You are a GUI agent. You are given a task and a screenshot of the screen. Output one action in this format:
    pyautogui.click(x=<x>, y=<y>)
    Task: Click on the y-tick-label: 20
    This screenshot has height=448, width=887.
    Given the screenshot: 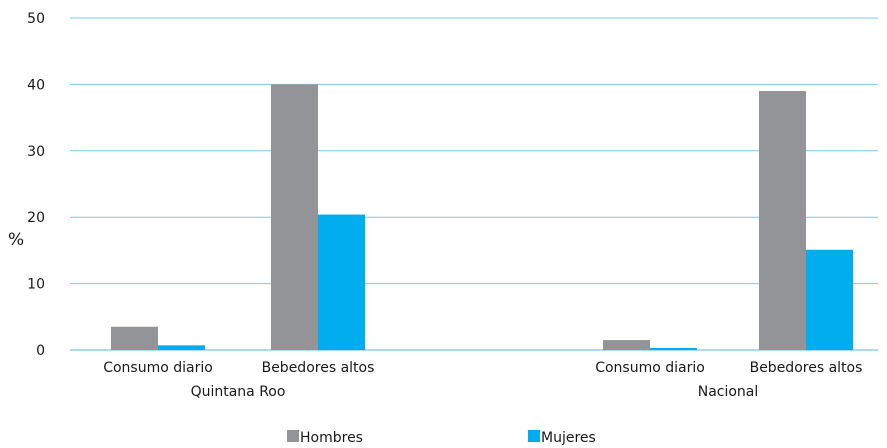 What is the action you would take?
    pyautogui.click(x=36, y=218)
    